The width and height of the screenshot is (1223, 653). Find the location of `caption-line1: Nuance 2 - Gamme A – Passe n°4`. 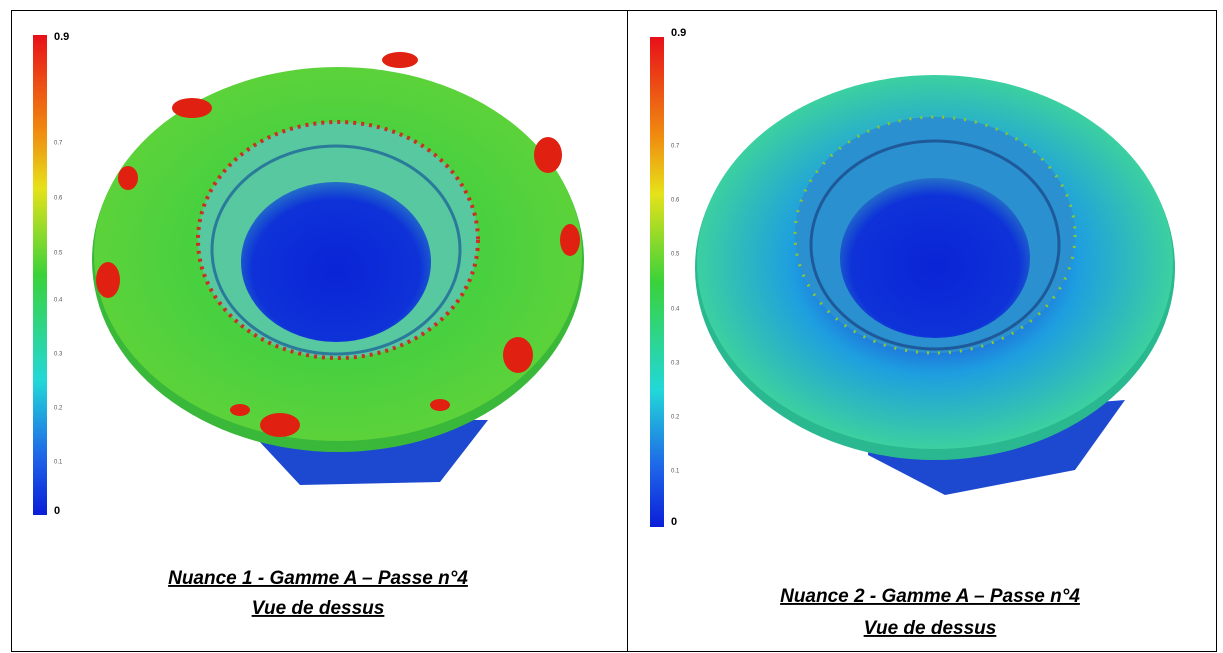

caption-line1: Nuance 2 - Gamme A – Passe n°4 is located at coordinates (930, 596).